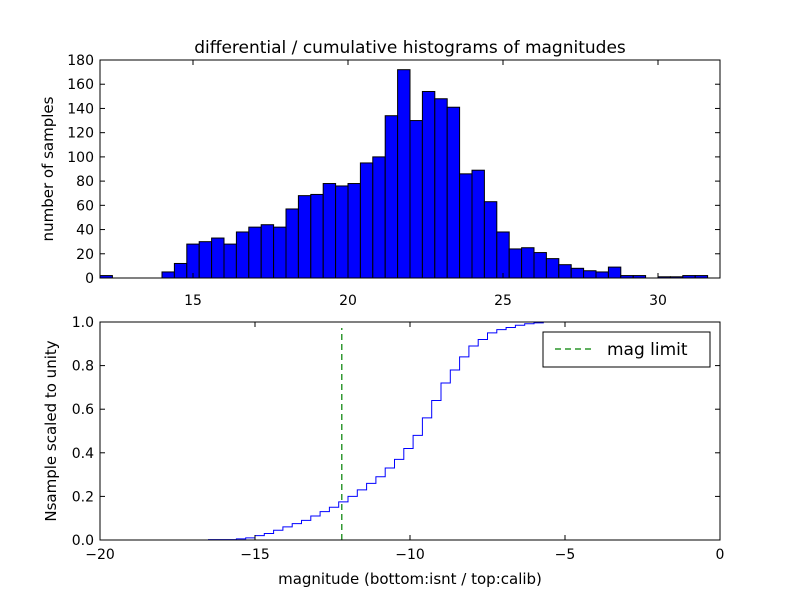  I want to click on x-tick-label: −20, so click(100, 555).